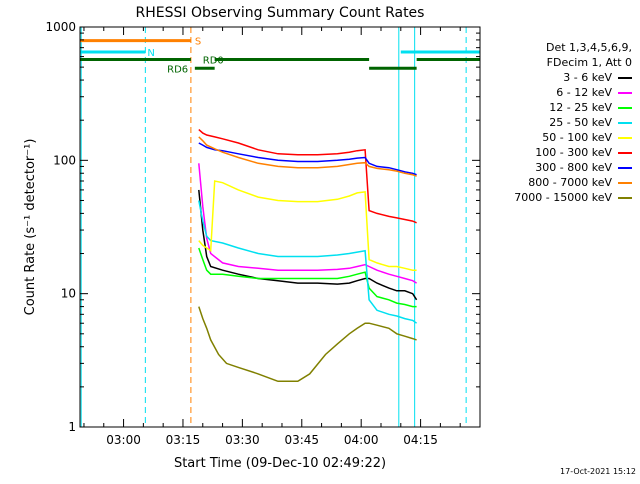  I want to click on legend-item-3: 25 - 50 keV, so click(573, 122).